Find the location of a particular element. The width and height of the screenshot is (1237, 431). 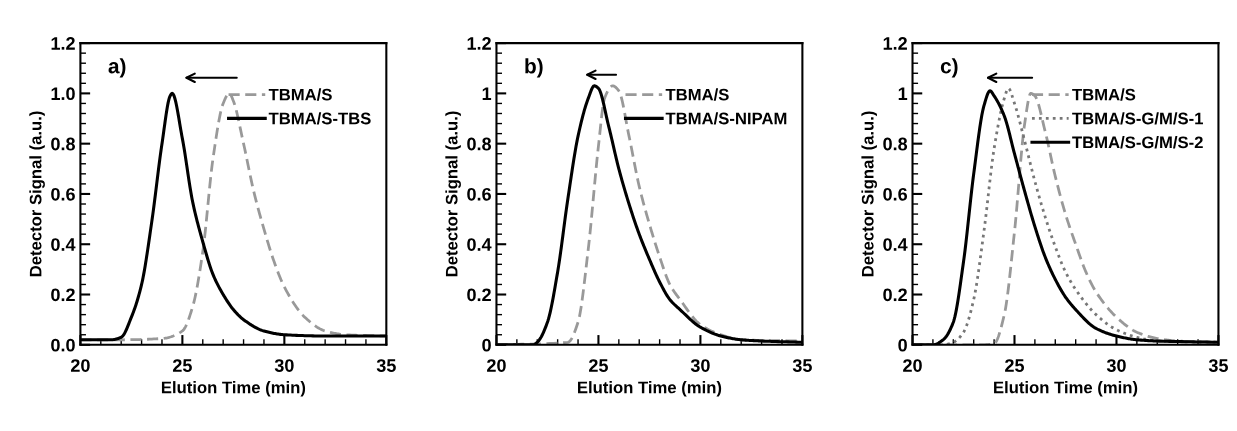

annotation: a) is located at coordinates (117, 68).